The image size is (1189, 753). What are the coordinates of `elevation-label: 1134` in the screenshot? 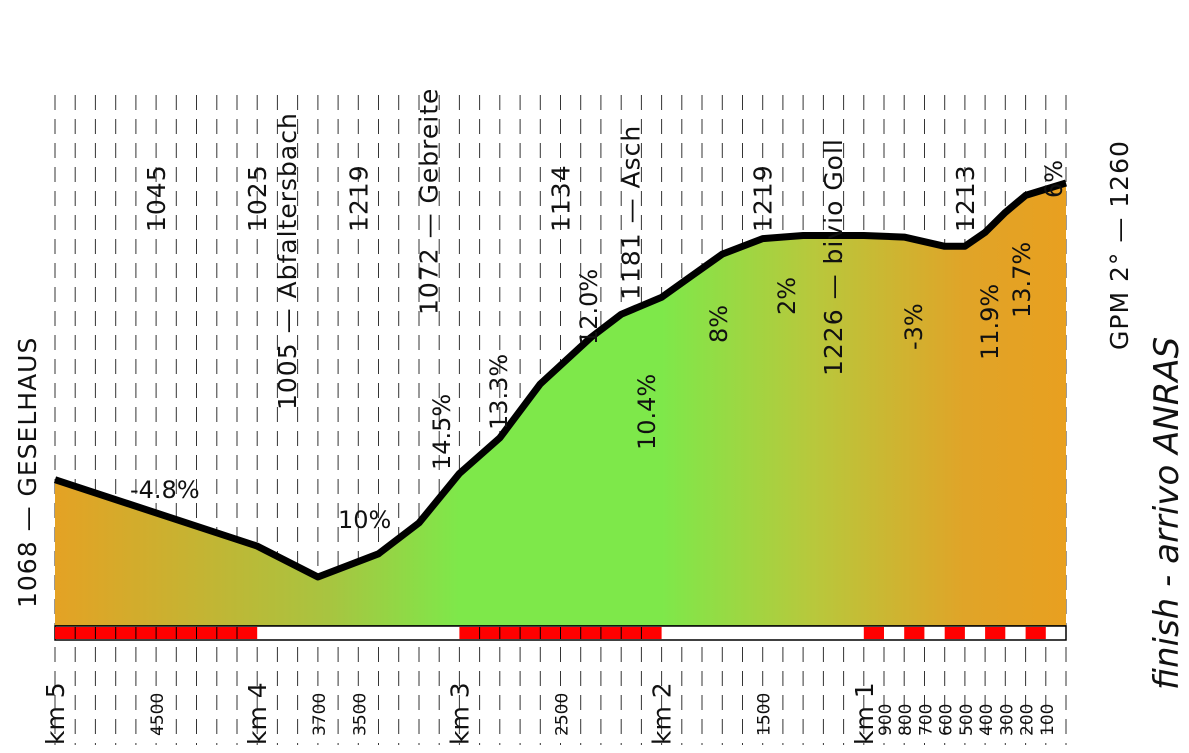 It's located at (561, 198).